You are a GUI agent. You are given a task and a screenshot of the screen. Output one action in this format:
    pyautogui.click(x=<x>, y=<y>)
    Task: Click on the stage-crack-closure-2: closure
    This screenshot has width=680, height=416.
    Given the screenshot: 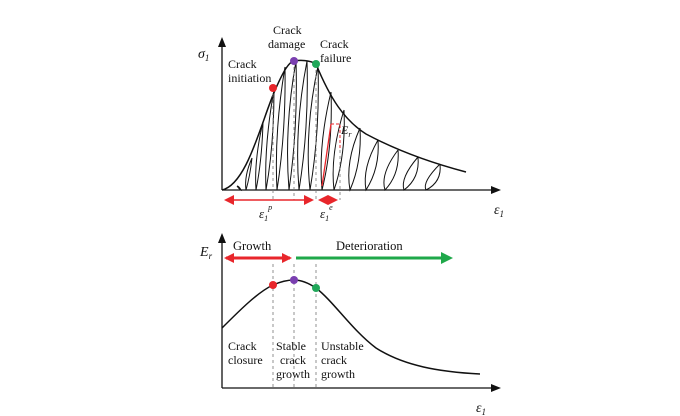 What is the action you would take?
    pyautogui.click(x=245, y=360)
    